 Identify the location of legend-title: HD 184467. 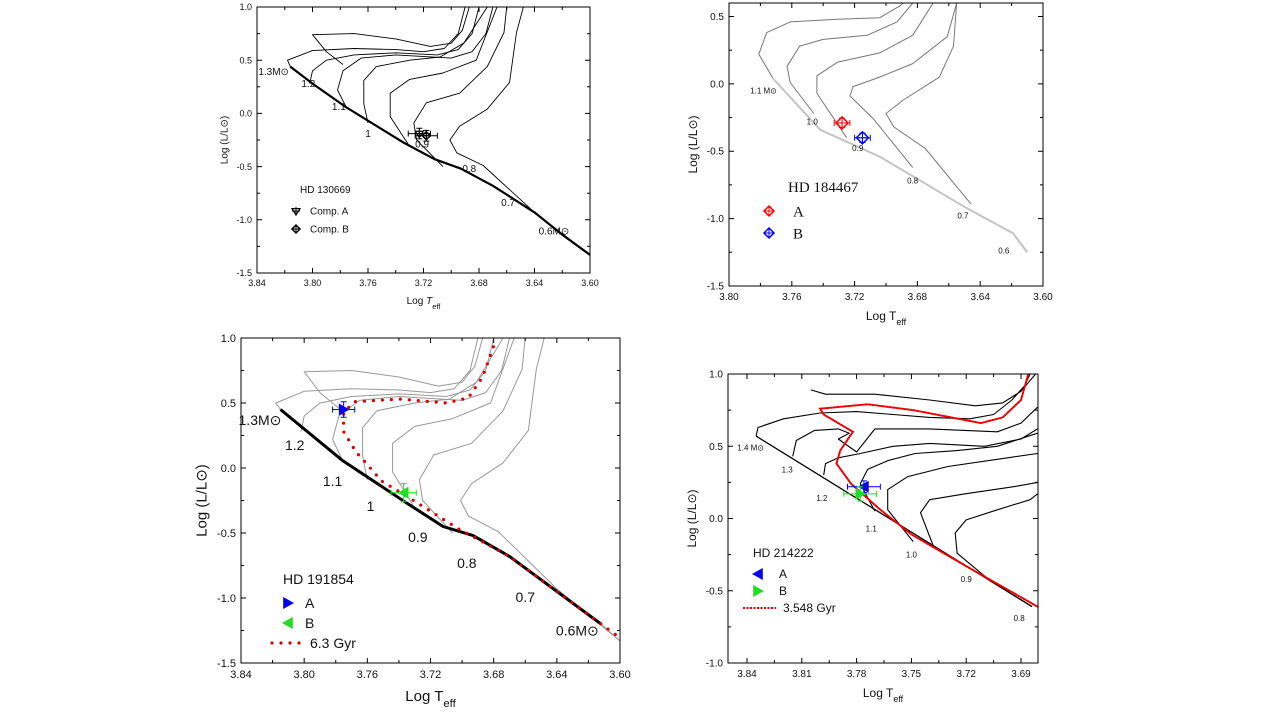
(823, 188).